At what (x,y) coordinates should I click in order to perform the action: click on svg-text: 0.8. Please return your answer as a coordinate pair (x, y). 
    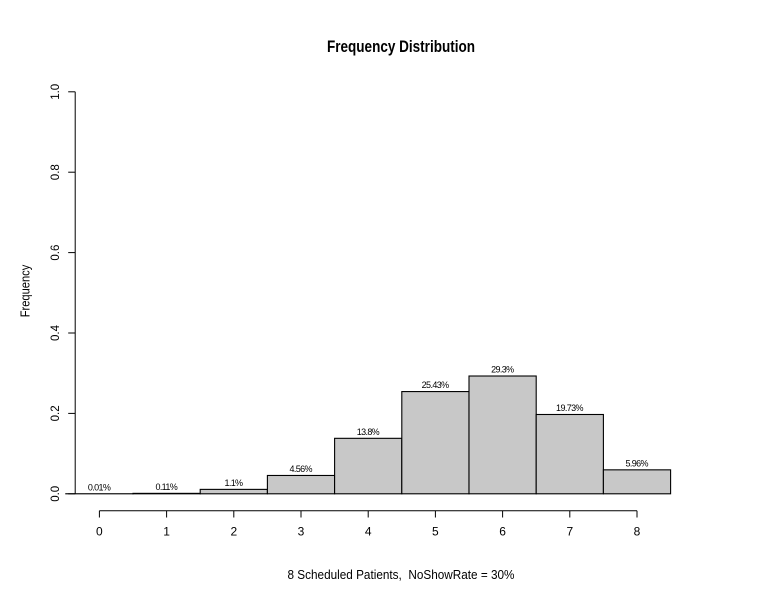
    Looking at the image, I should click on (56, 172).